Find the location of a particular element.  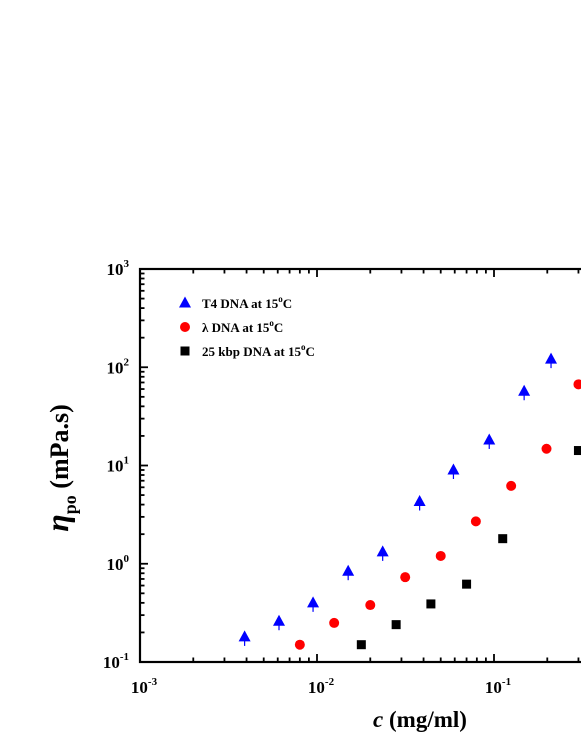

y-tick-label: 10⁰ is located at coordinates (118, 563).